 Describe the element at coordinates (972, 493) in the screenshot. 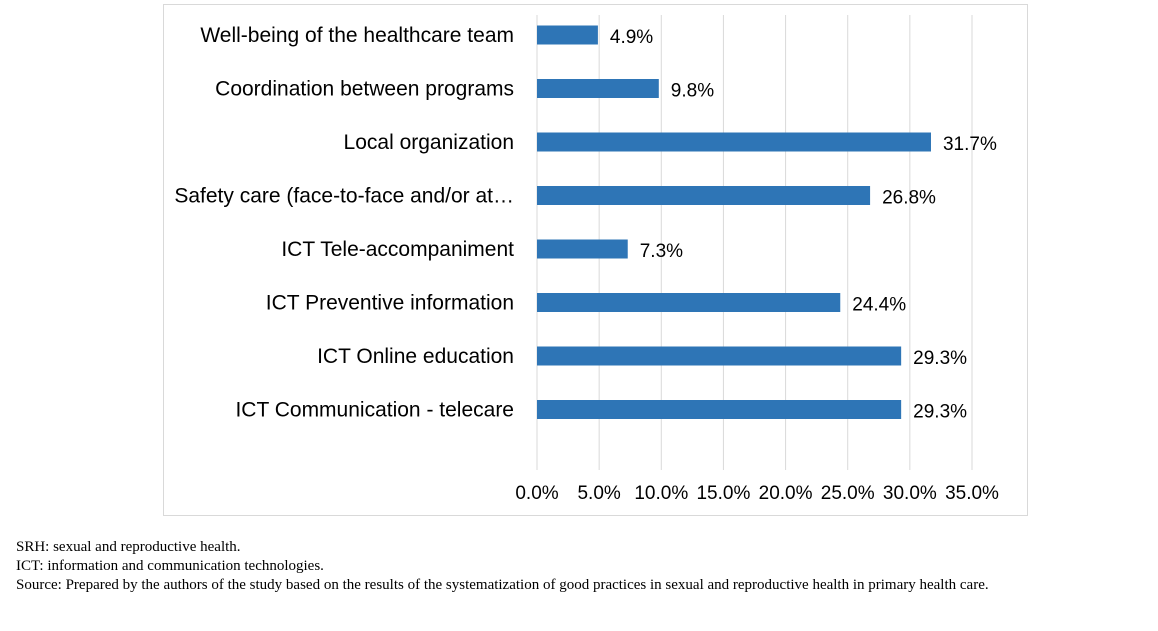

I see `x-tick-label: 35.0%` at that location.